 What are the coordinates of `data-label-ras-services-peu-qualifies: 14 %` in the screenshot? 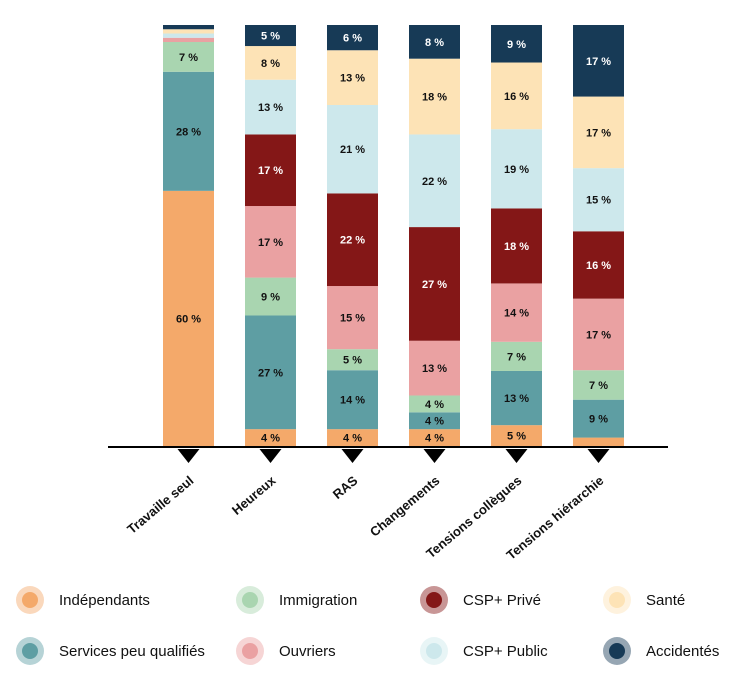 It's located at (352, 401).